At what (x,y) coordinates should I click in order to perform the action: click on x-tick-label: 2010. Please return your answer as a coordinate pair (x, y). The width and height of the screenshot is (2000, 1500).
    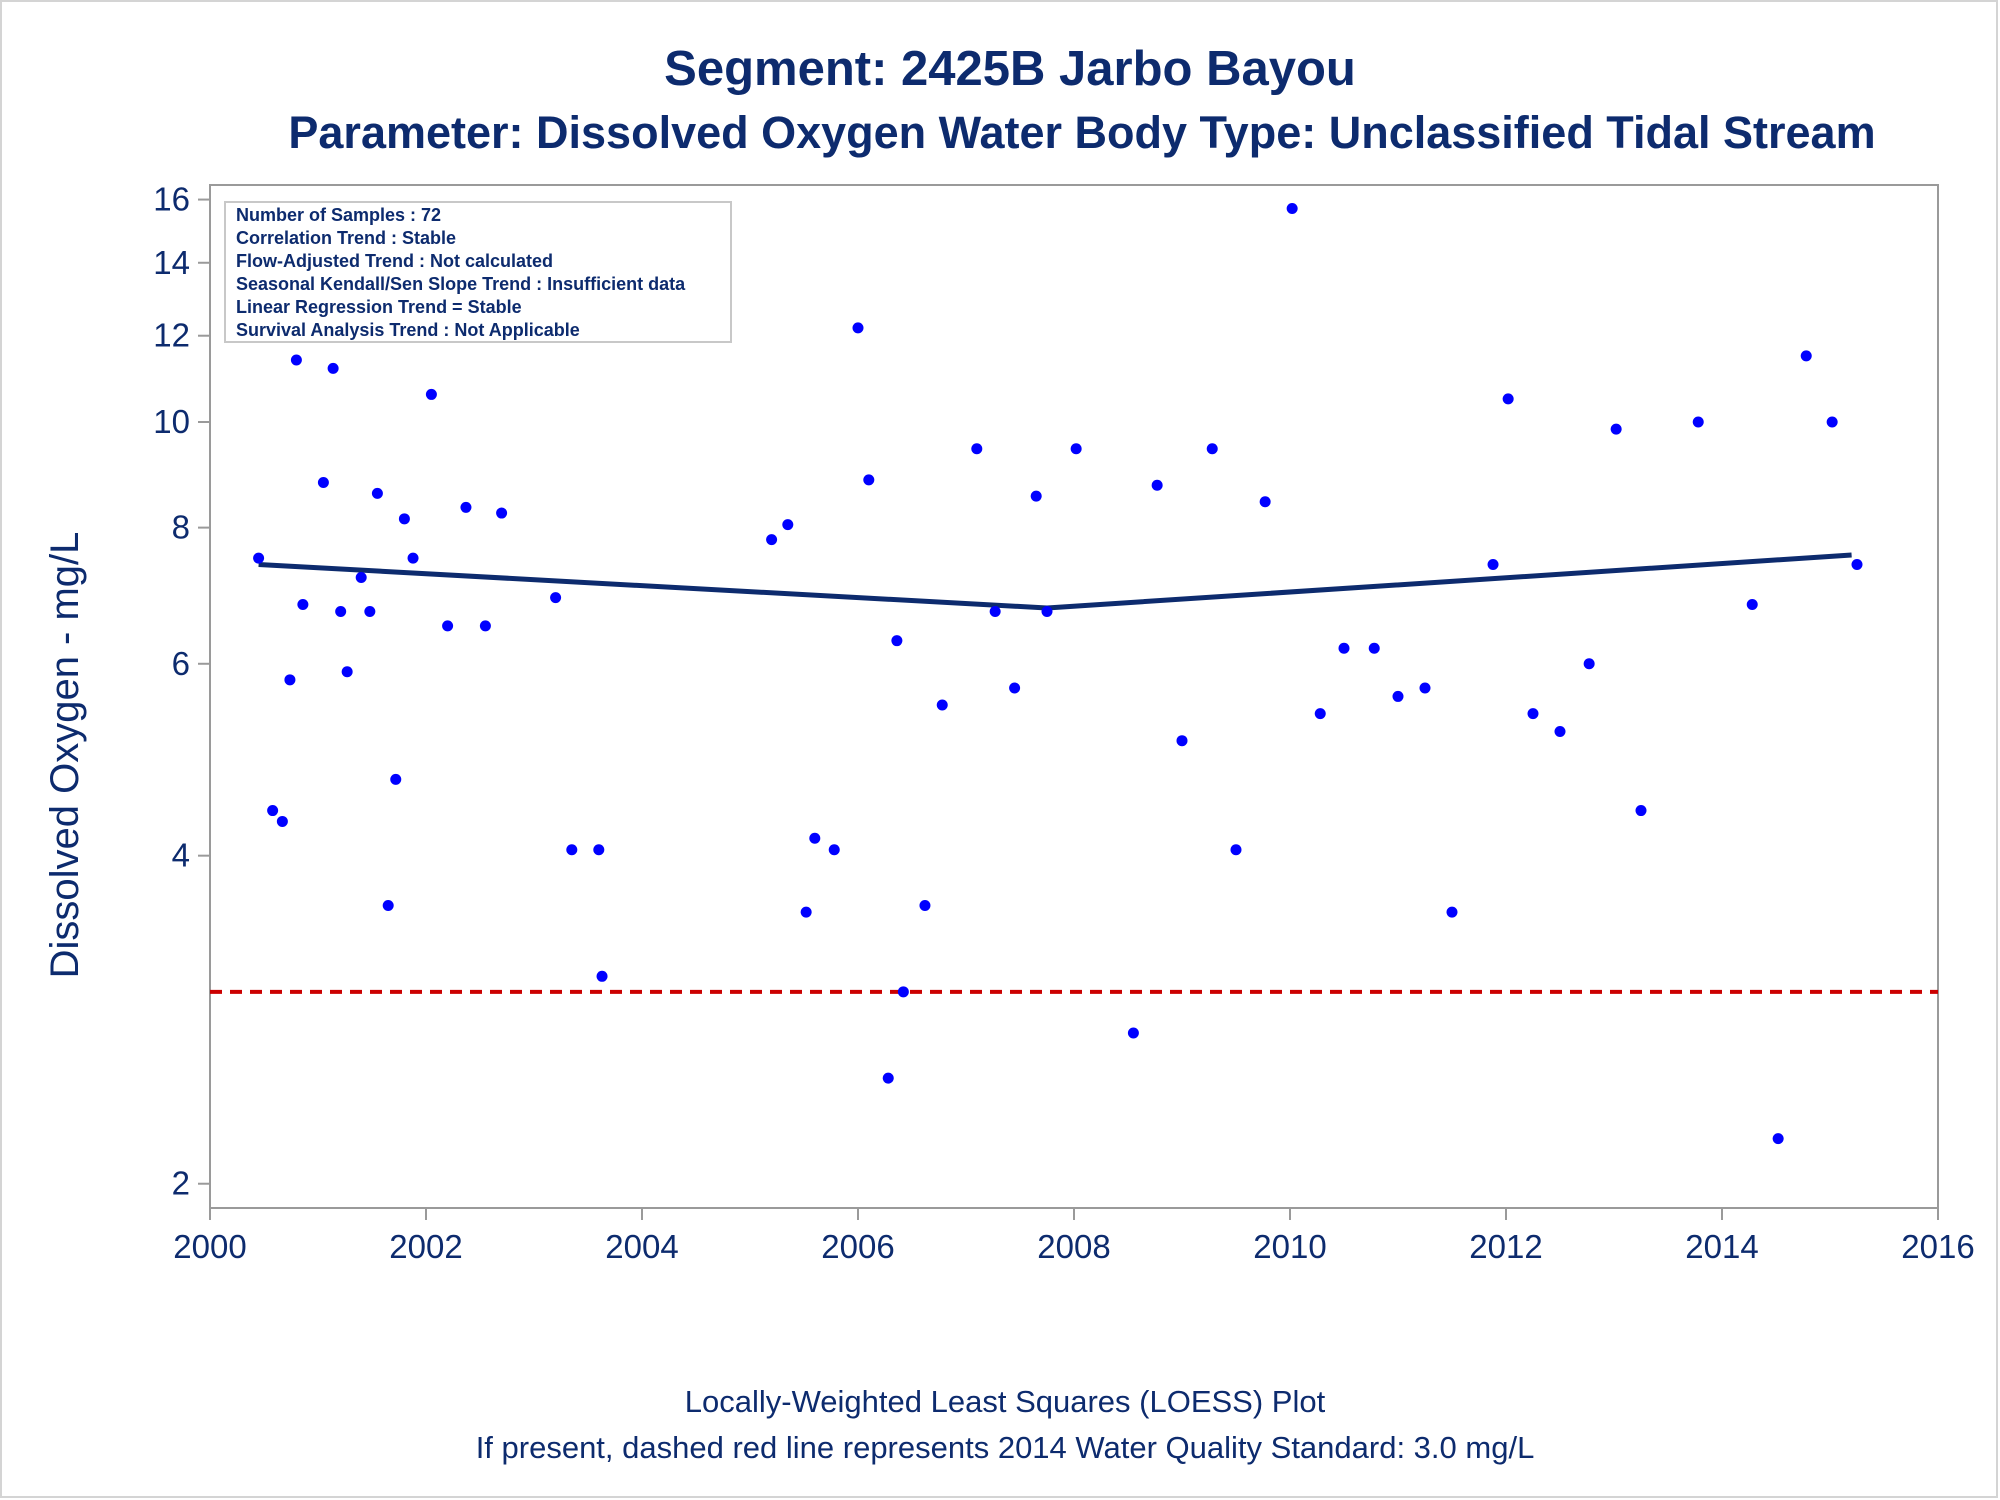
    Looking at the image, I should click on (1289, 1246).